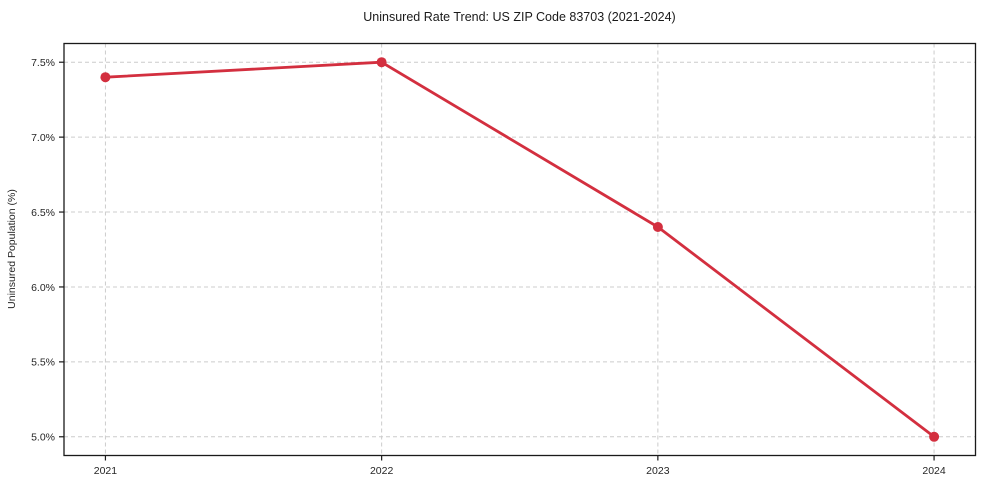 The image size is (989, 490). I want to click on x-tick-label: 2023, so click(658, 471).